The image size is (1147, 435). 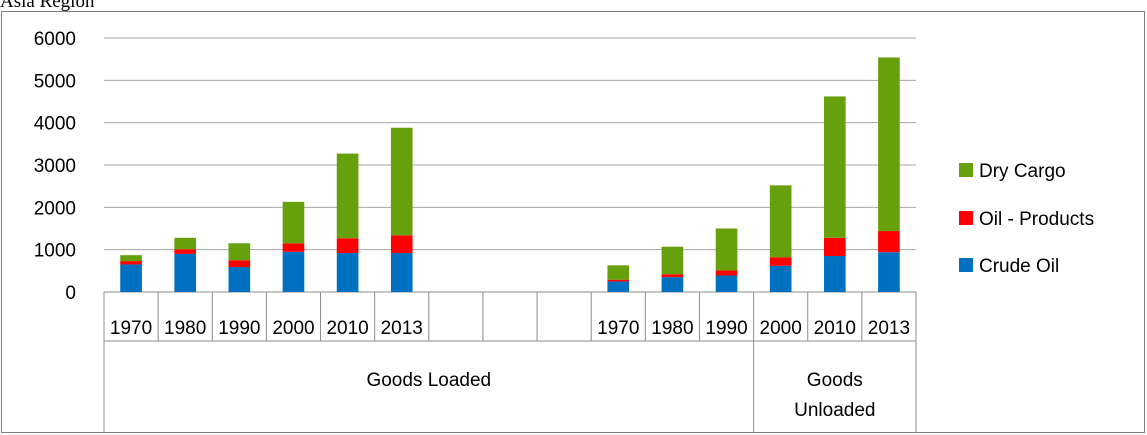 What do you see at coordinates (1019, 266) in the screenshot?
I see `legend-label: Crude Oil` at bounding box center [1019, 266].